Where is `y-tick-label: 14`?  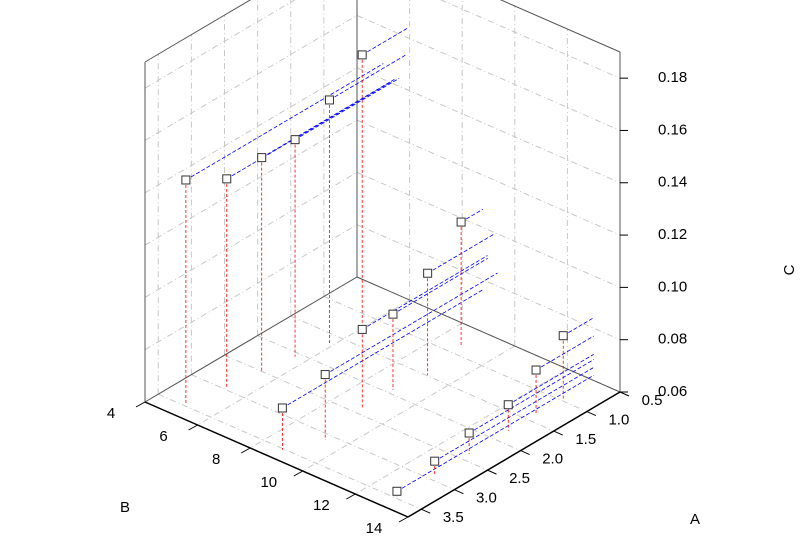
y-tick-label: 14 is located at coordinates (374, 528).